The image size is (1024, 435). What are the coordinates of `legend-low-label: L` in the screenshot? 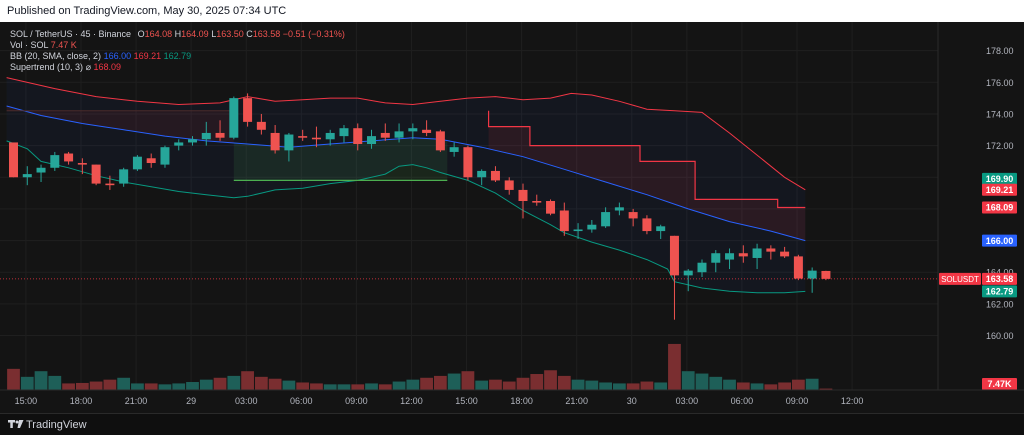 It's located at (214, 34).